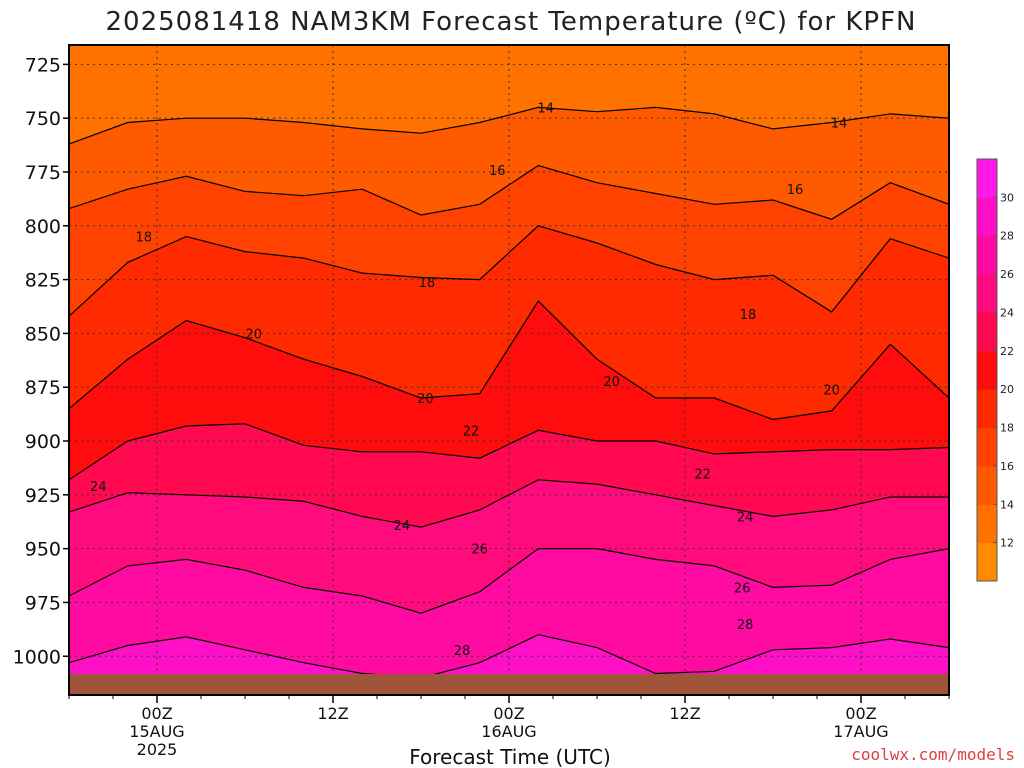 Image resolution: width=1024 pixels, height=768 pixels. I want to click on y-axis: 725 750 775 800 825 850 875 900 925 950 975 1000, so click(41, 361).